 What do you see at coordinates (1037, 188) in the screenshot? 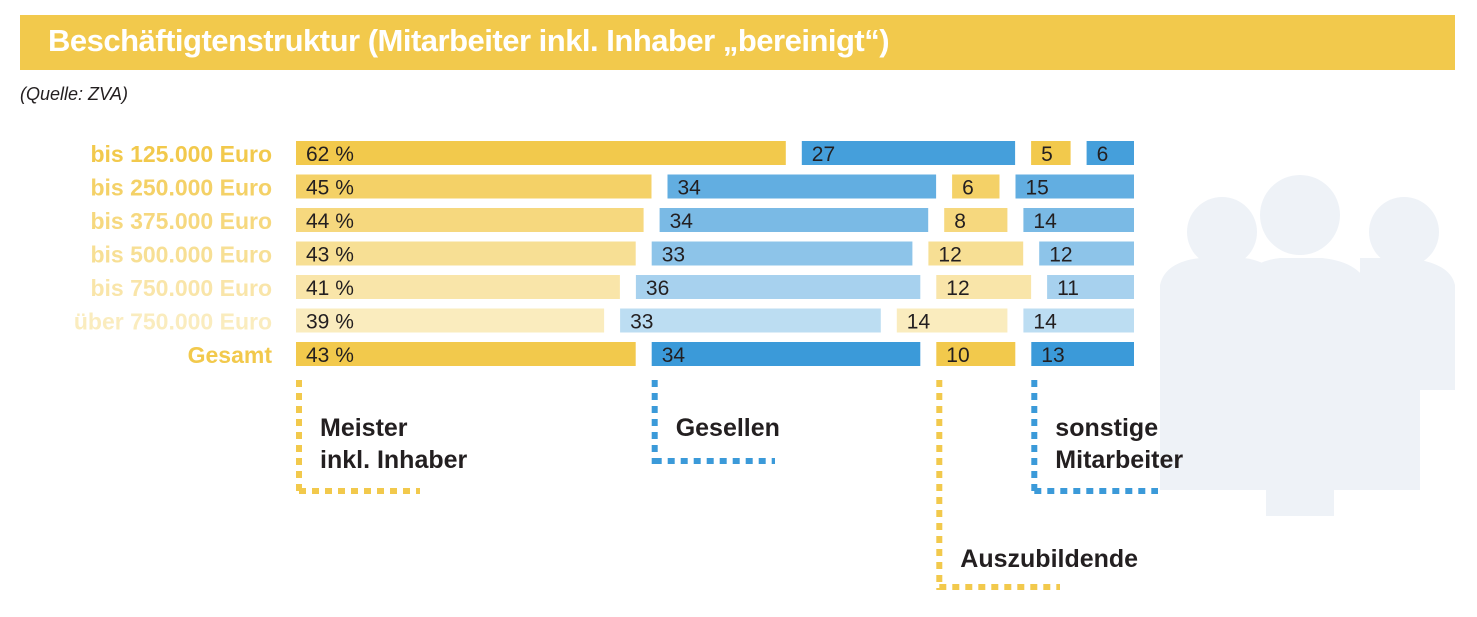
I see `data-label: 15` at bounding box center [1037, 188].